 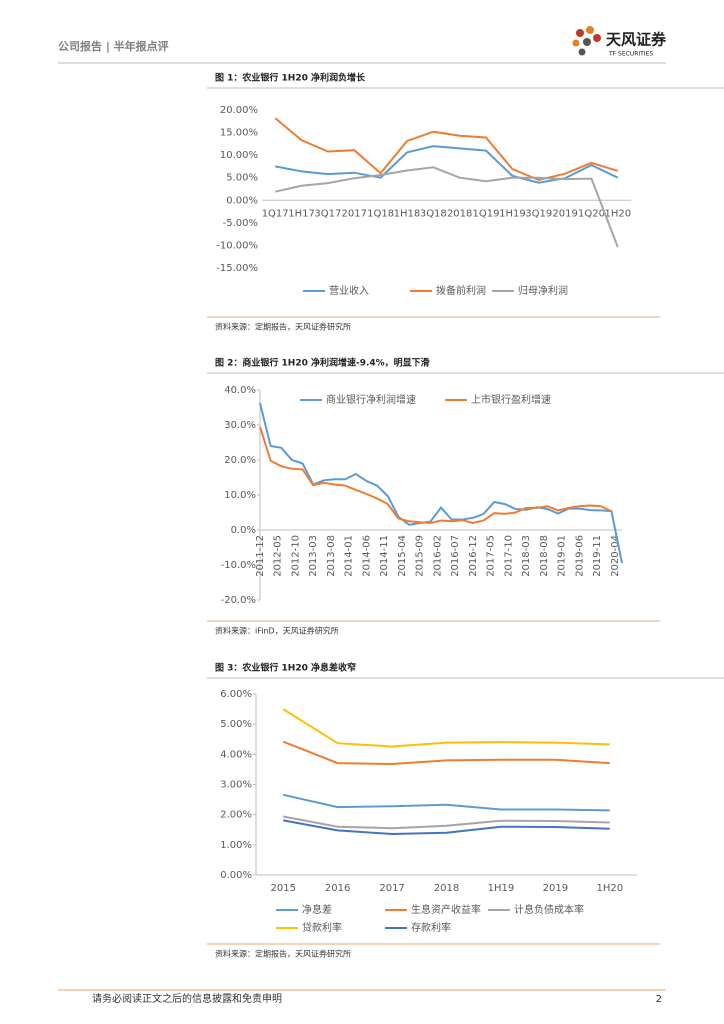 What do you see at coordinates (290, 78) in the screenshot?
I see `figure-caption: 图 1：农业银行 1H20 净利润负增长` at bounding box center [290, 78].